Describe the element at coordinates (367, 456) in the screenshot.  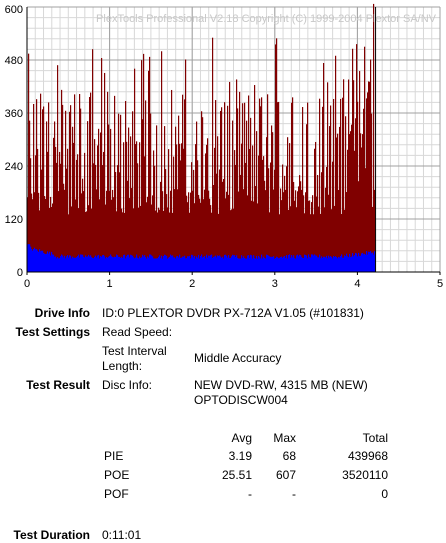
I see `stats-row-pie-total: 439968` at that location.